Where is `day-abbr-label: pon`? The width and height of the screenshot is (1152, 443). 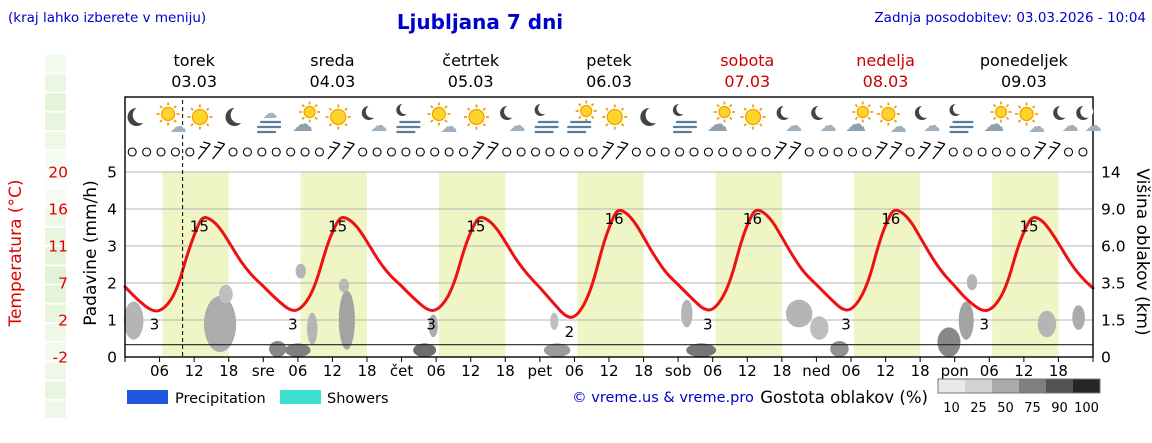
day-abbr-label: pon is located at coordinates (955, 371).